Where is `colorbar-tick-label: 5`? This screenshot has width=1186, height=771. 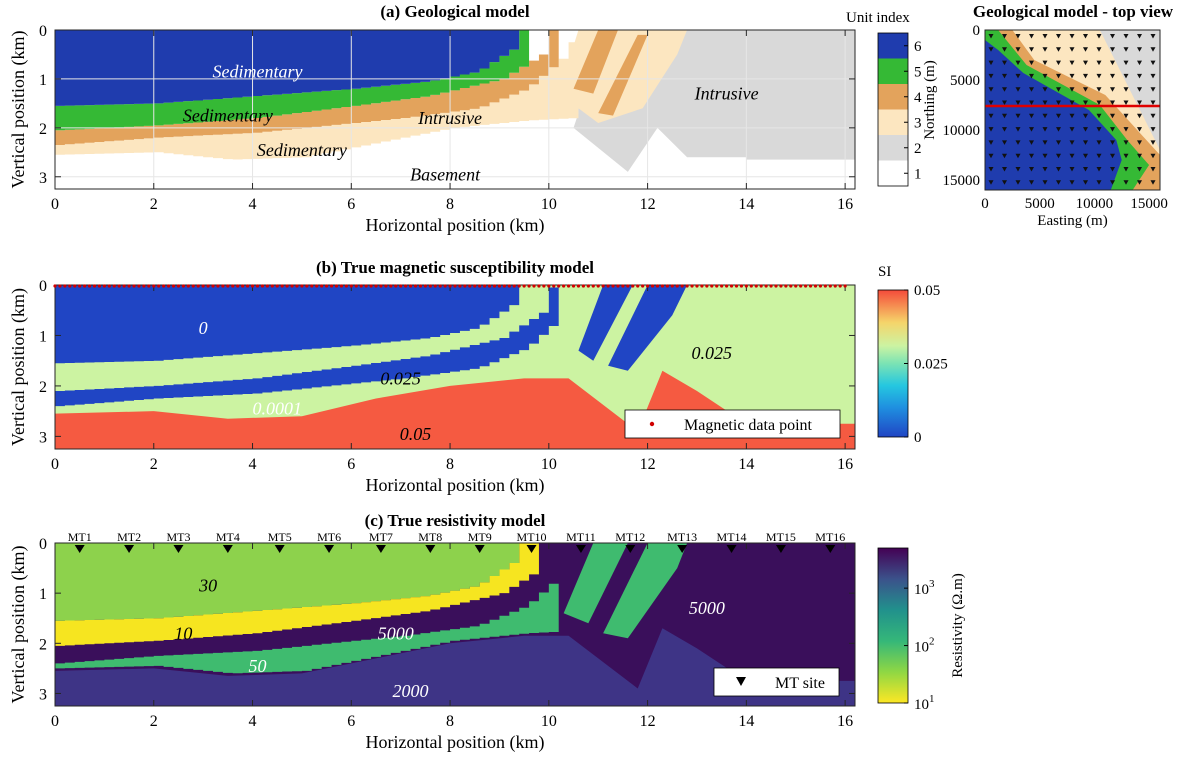
colorbar-tick-label: 5 is located at coordinates (918, 72).